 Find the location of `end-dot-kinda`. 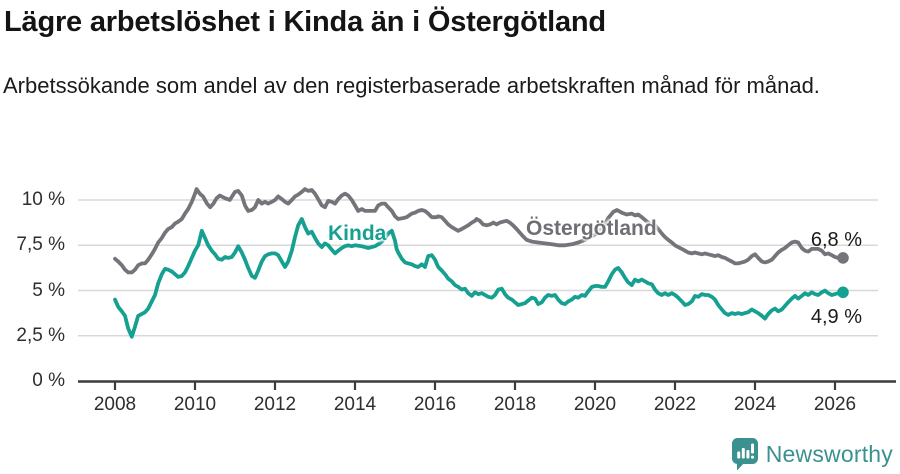

end-dot-kinda is located at coordinates (843, 292).